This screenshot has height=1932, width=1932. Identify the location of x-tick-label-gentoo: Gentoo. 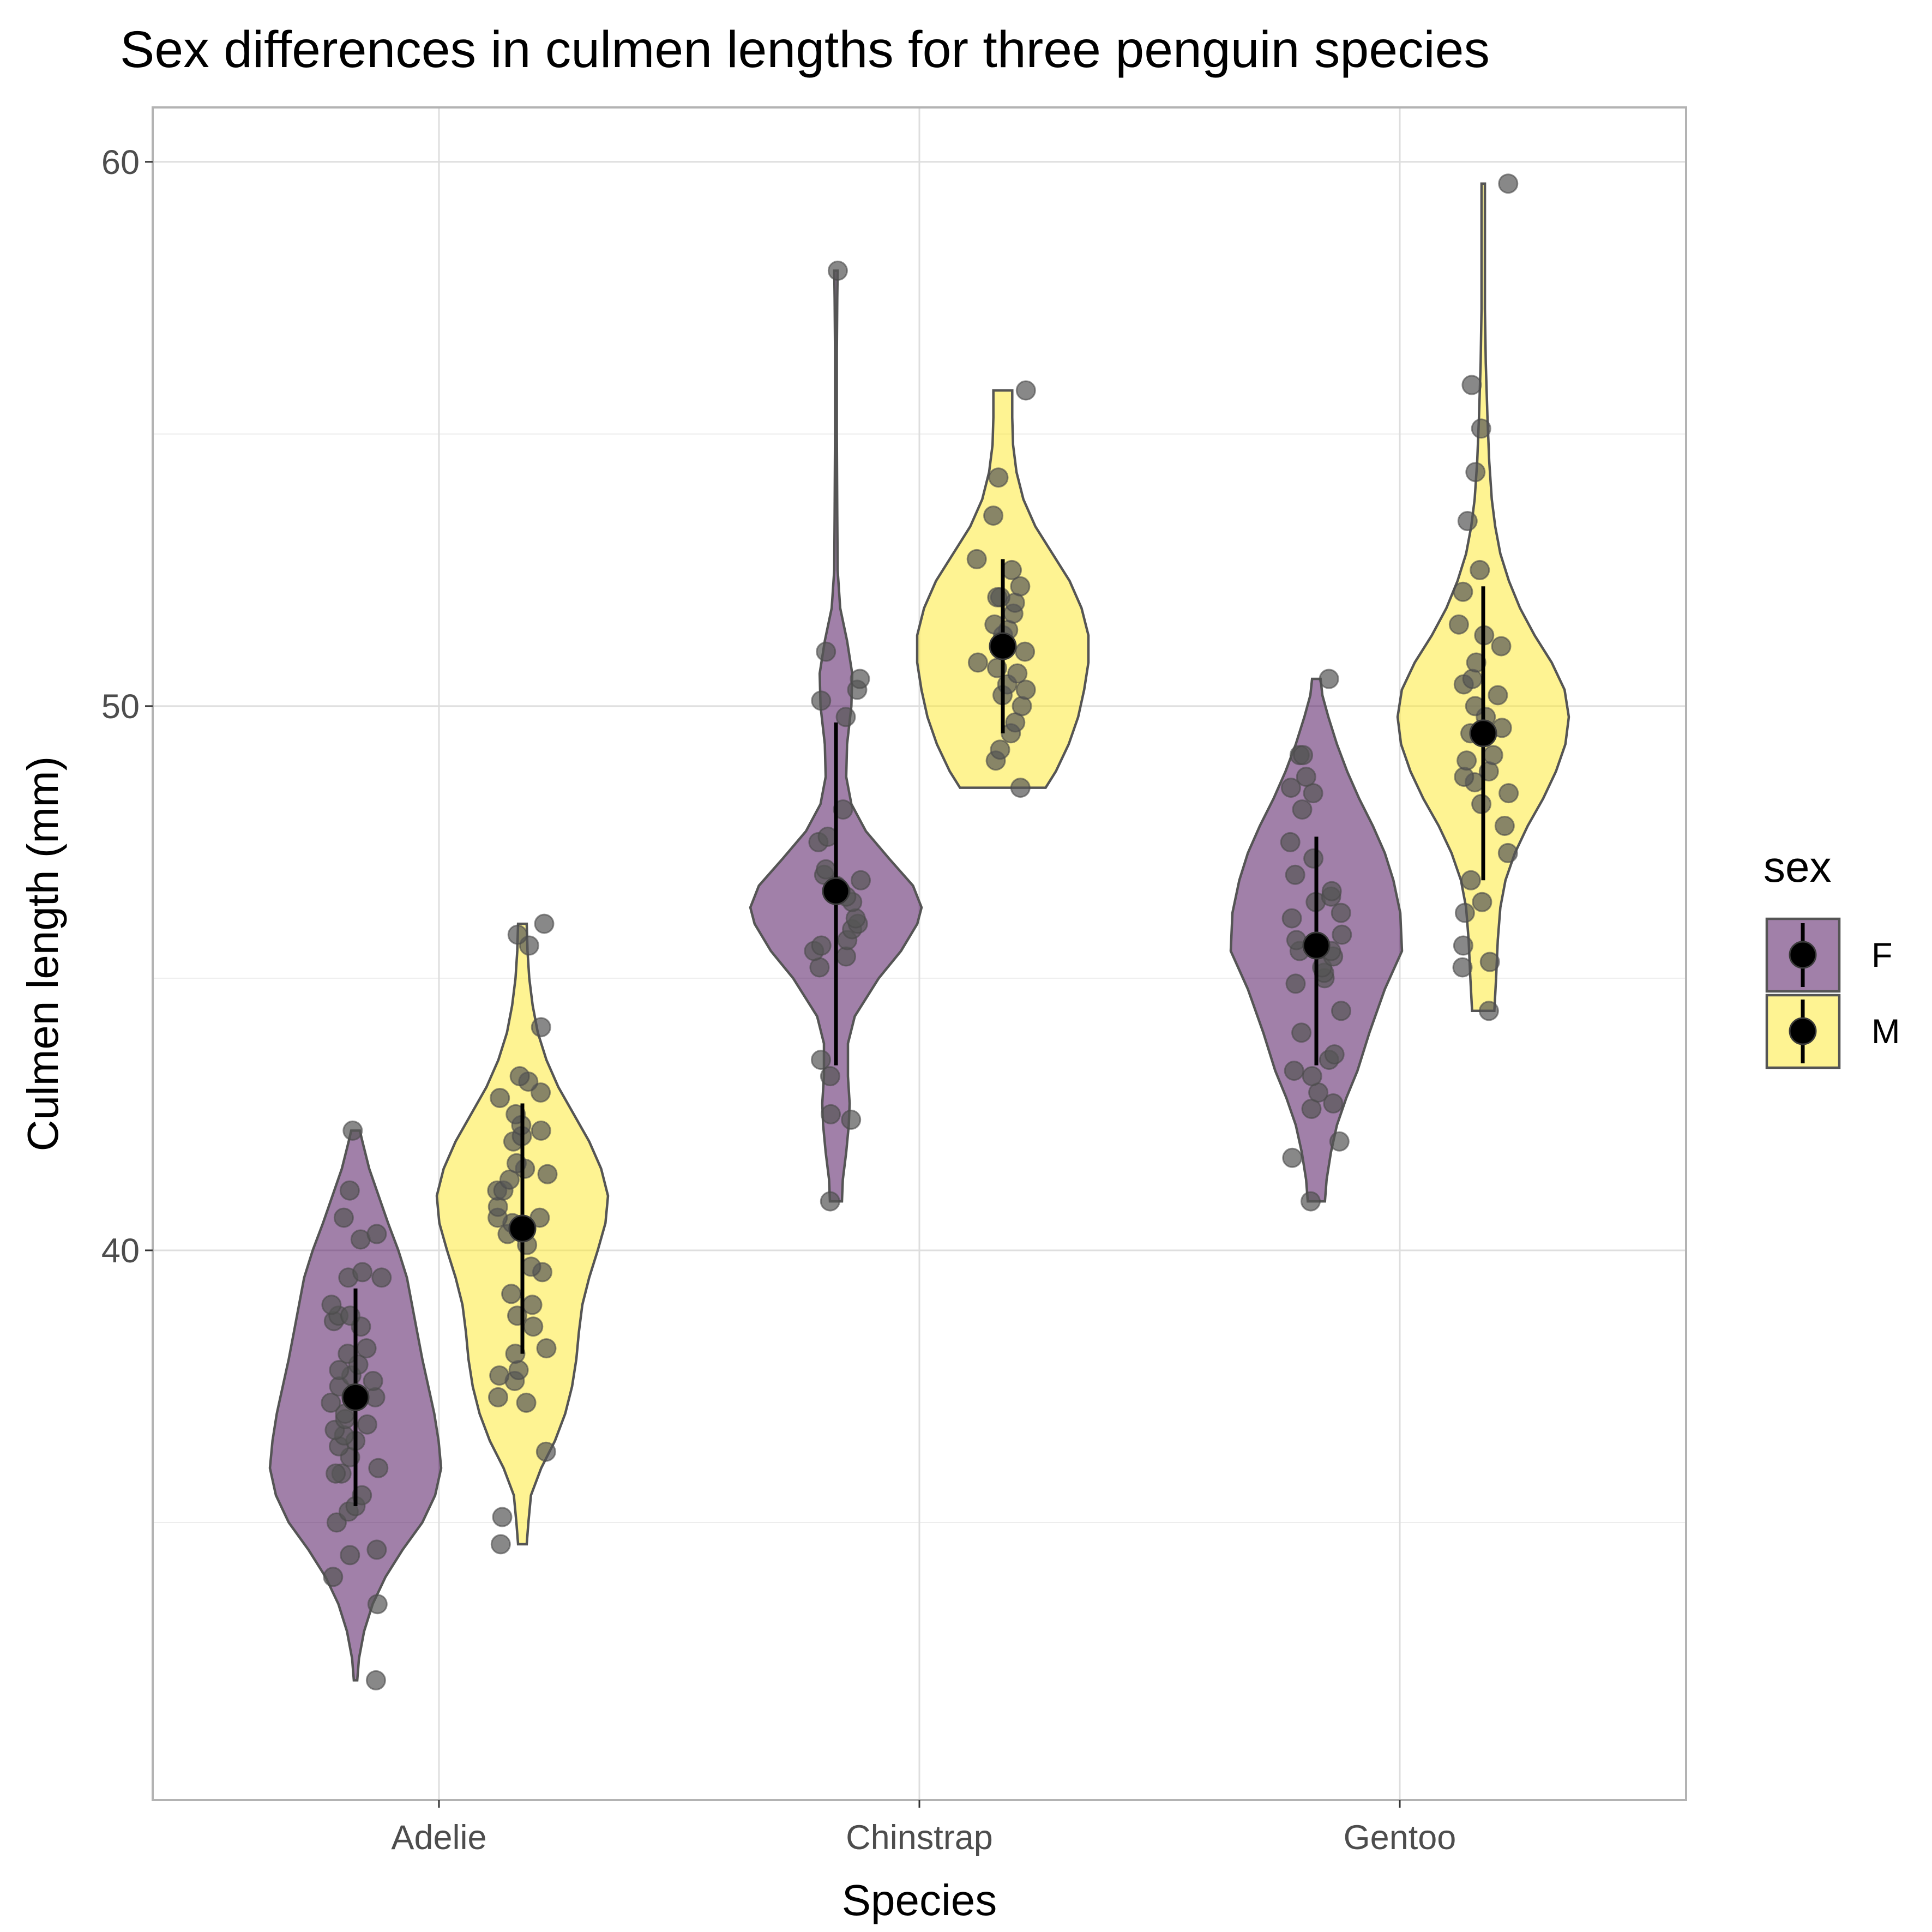
(1400, 1838).